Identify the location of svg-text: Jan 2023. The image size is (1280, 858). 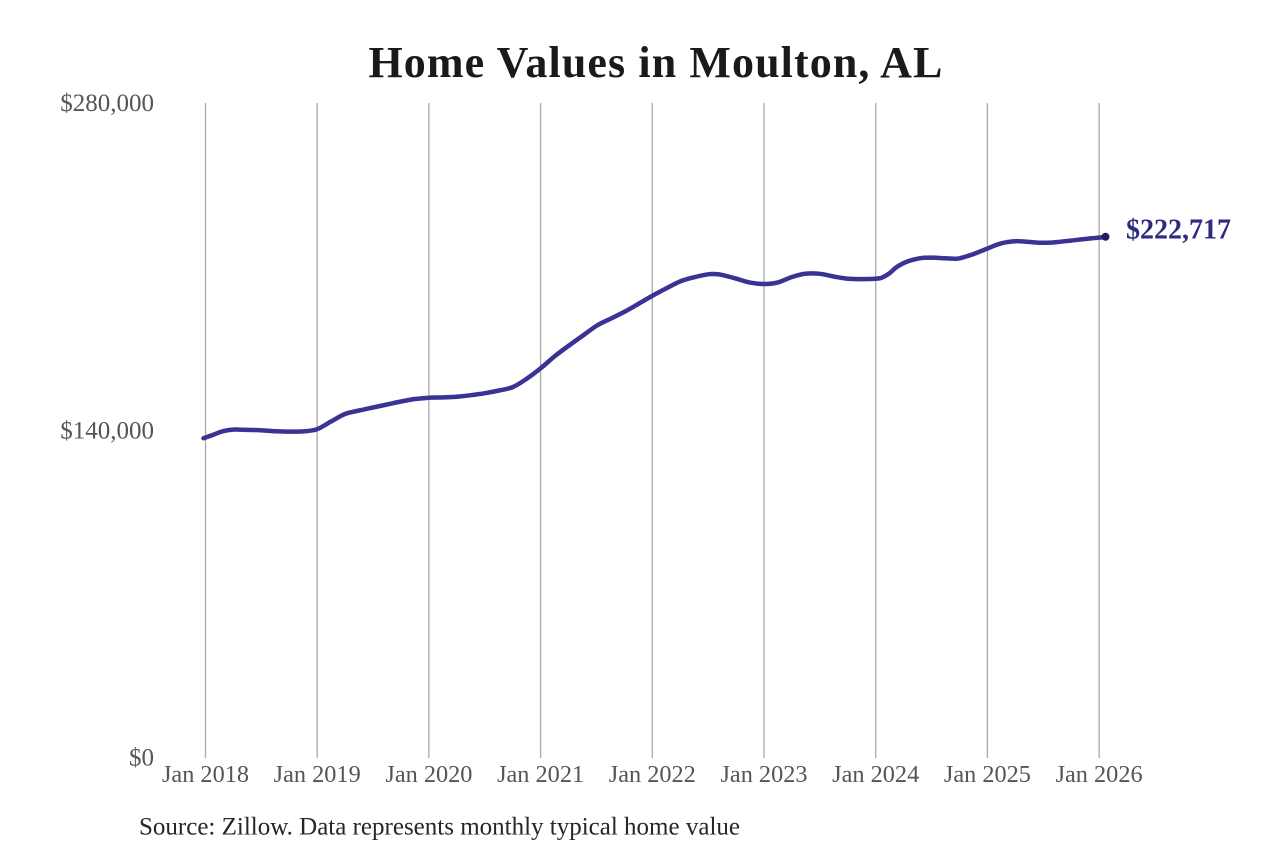
(763, 774).